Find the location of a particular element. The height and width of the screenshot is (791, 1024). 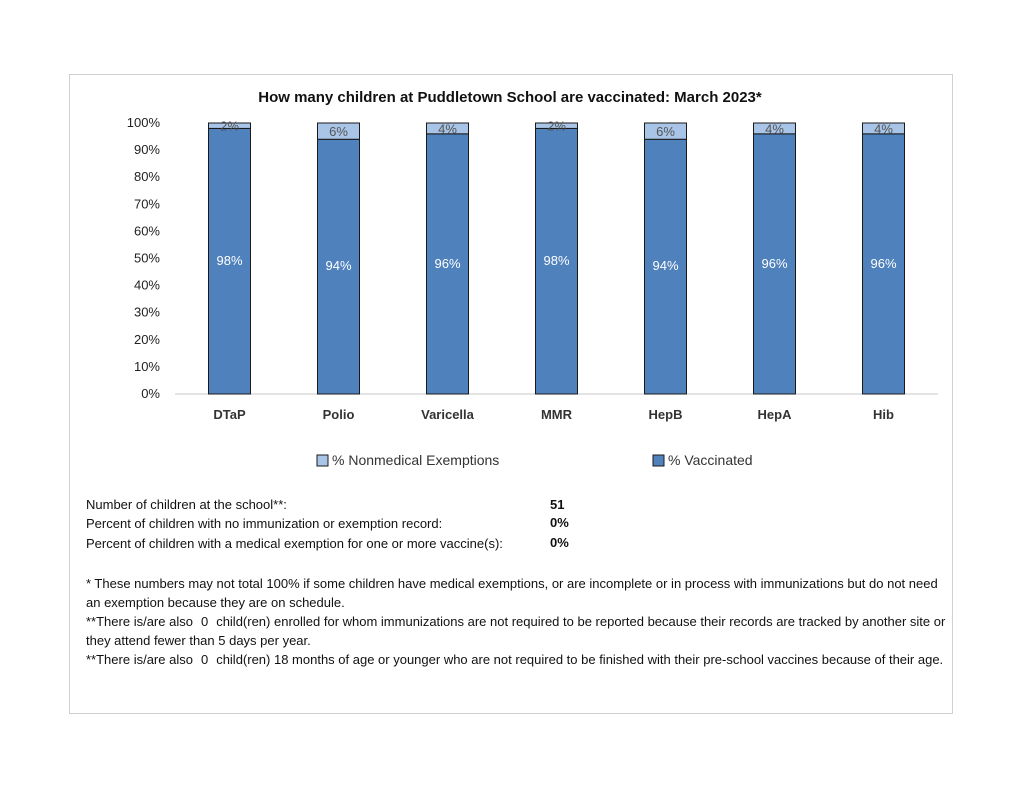

y-tick-label: 80% is located at coordinates (147, 176).